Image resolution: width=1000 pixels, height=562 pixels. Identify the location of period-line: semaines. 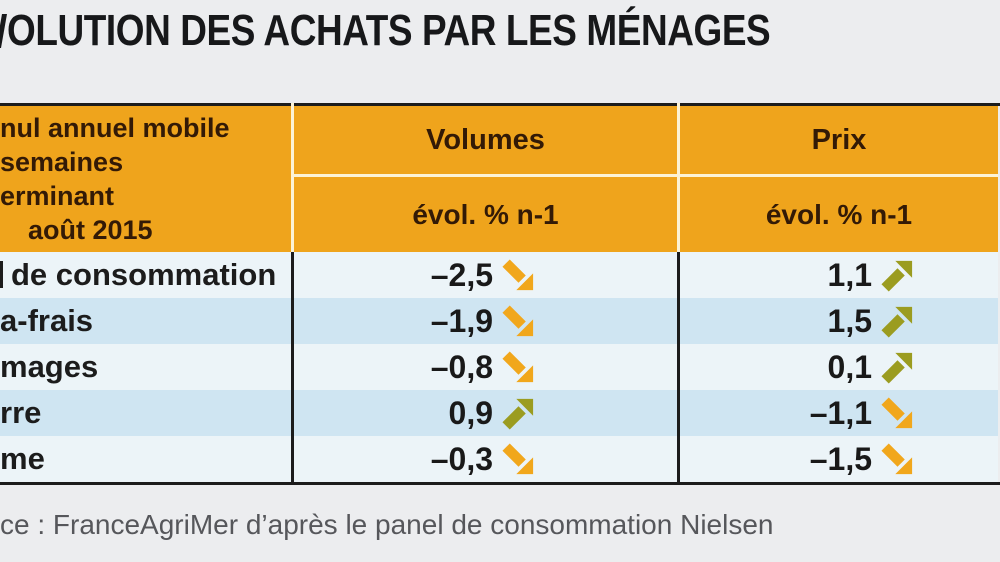
(62, 162).